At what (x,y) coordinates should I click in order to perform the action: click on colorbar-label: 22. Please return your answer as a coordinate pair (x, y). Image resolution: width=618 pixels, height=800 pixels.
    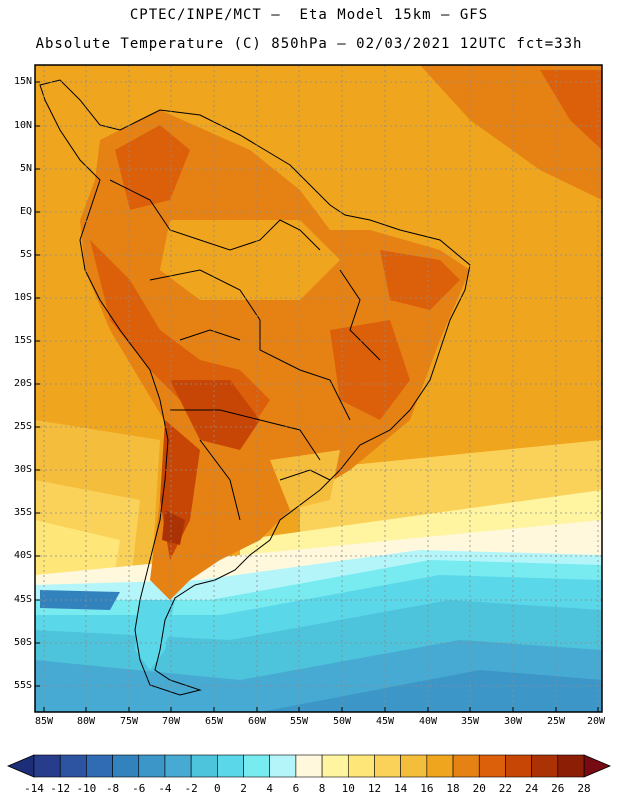
    Looking at the image, I should click on (505, 788).